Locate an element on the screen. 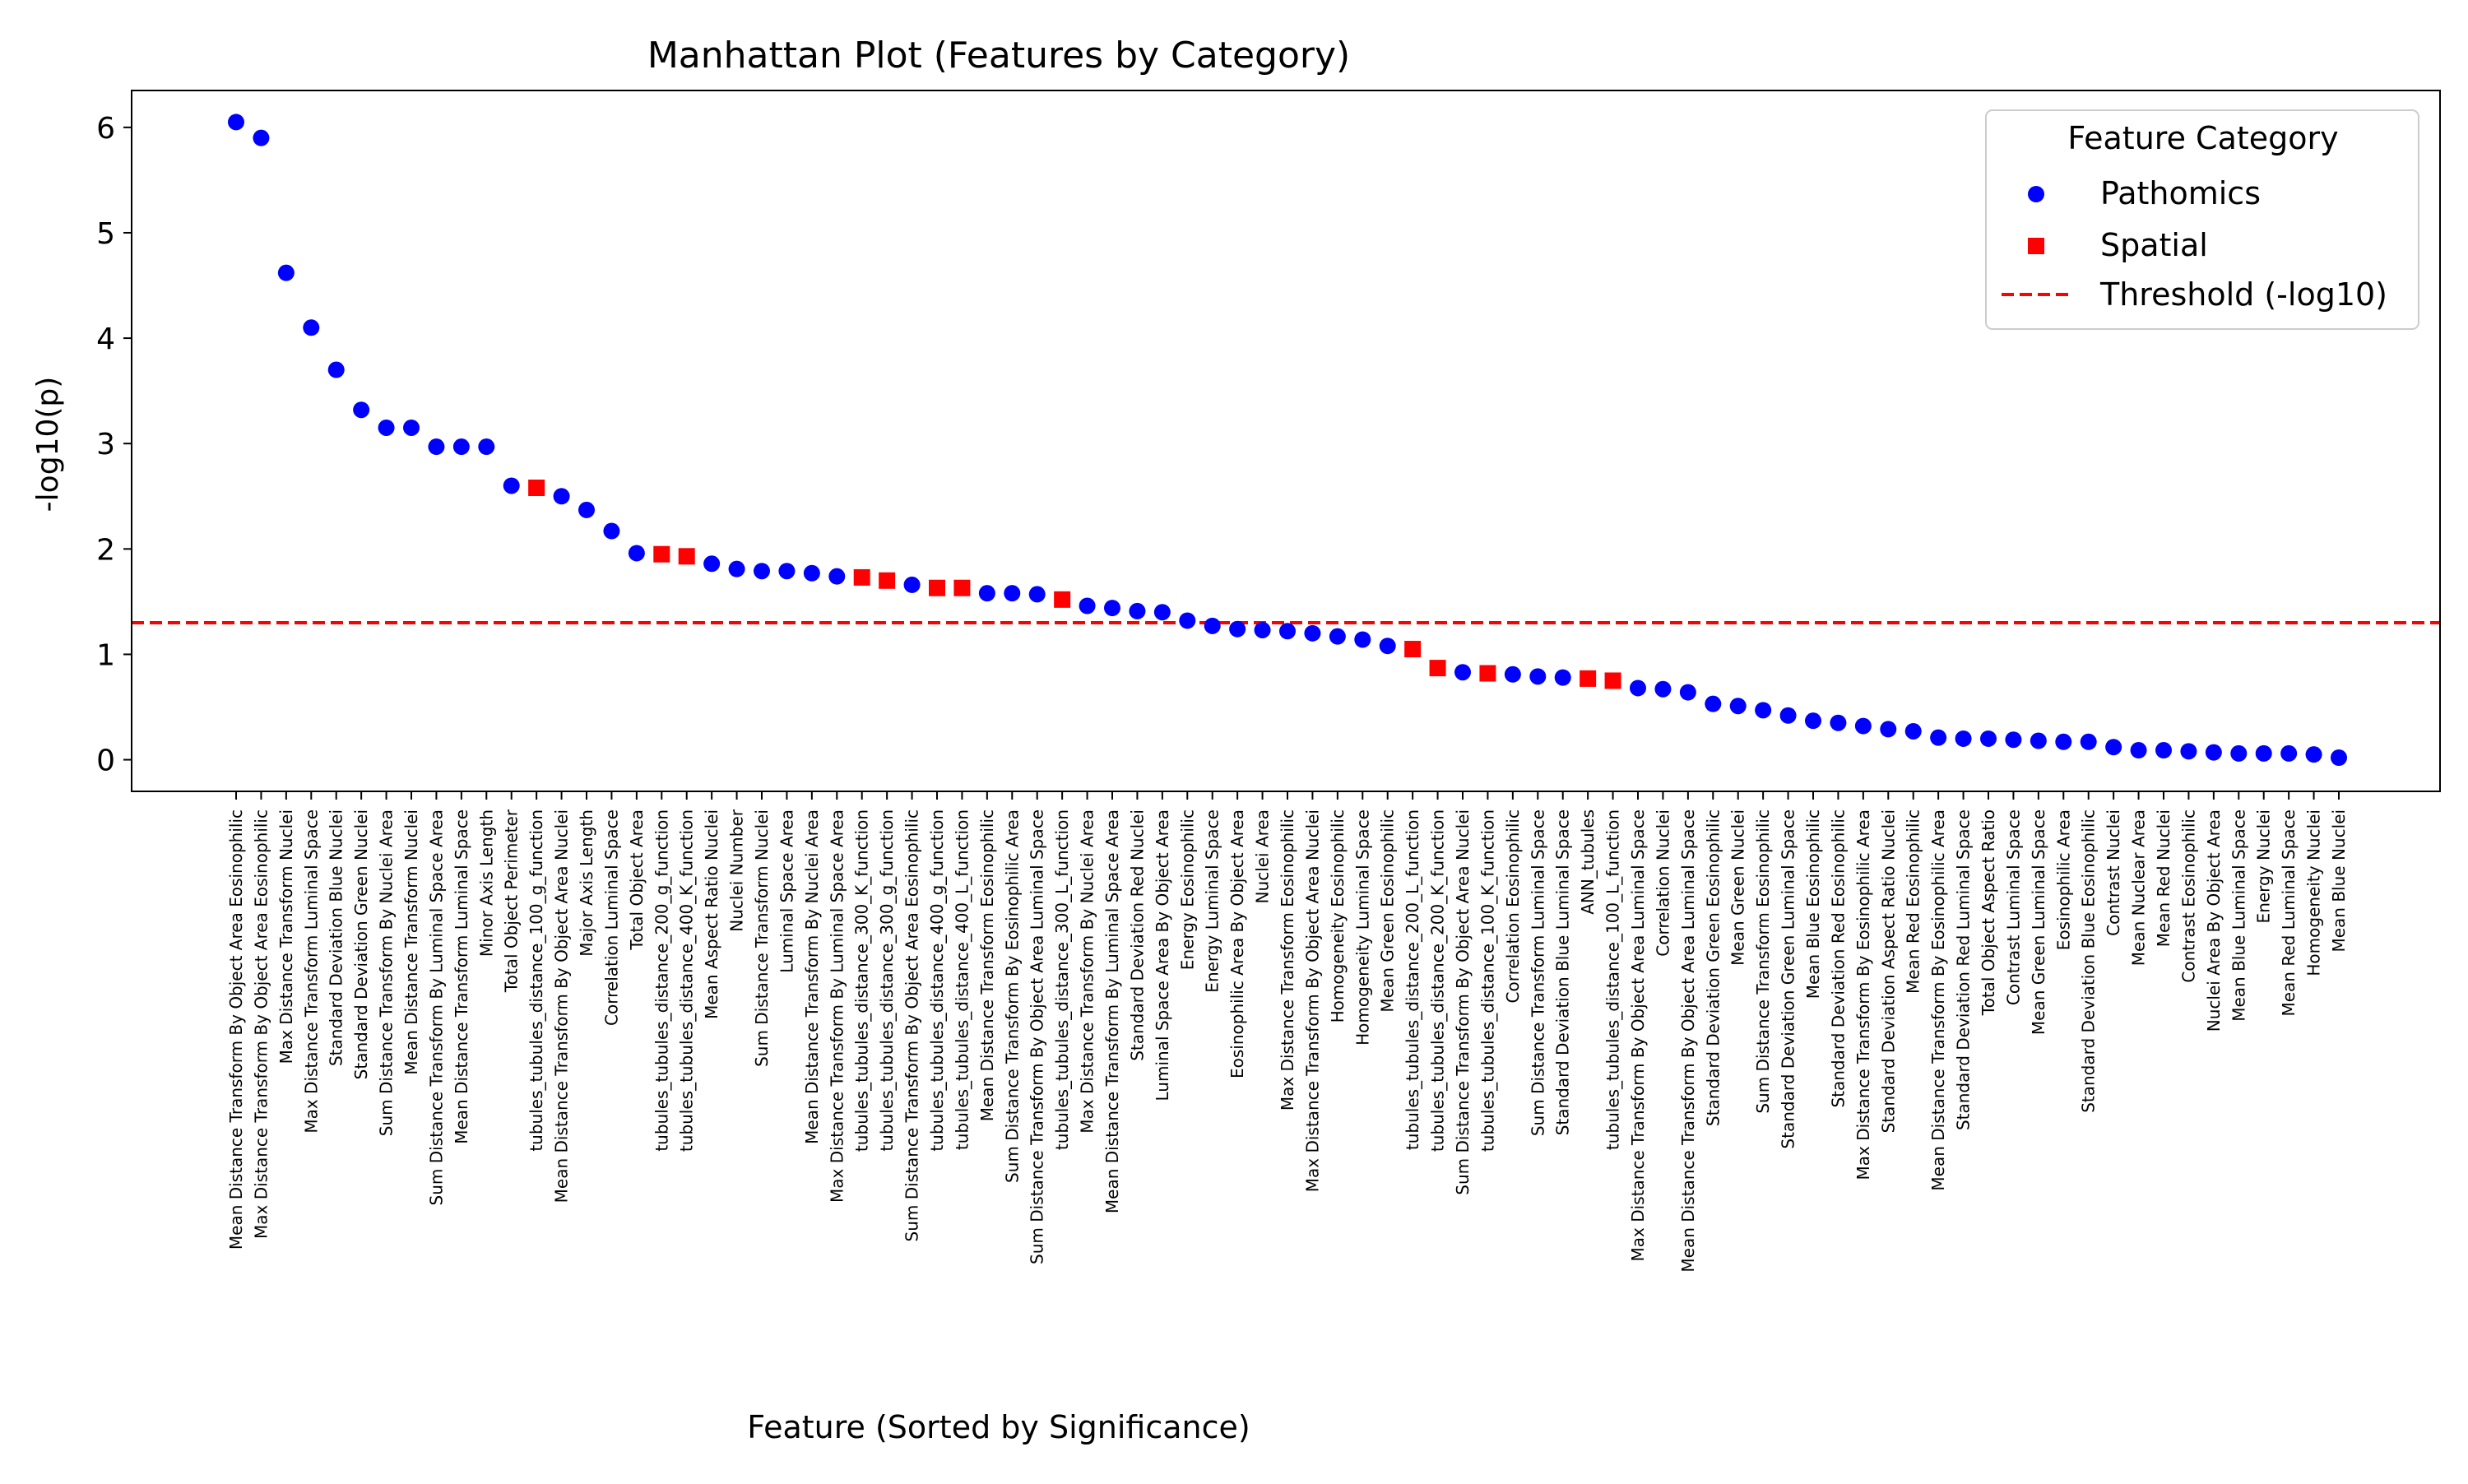 This screenshot has height=1484, width=2468. x-tick-label: Nuclei Area is located at coordinates (1263, 856).